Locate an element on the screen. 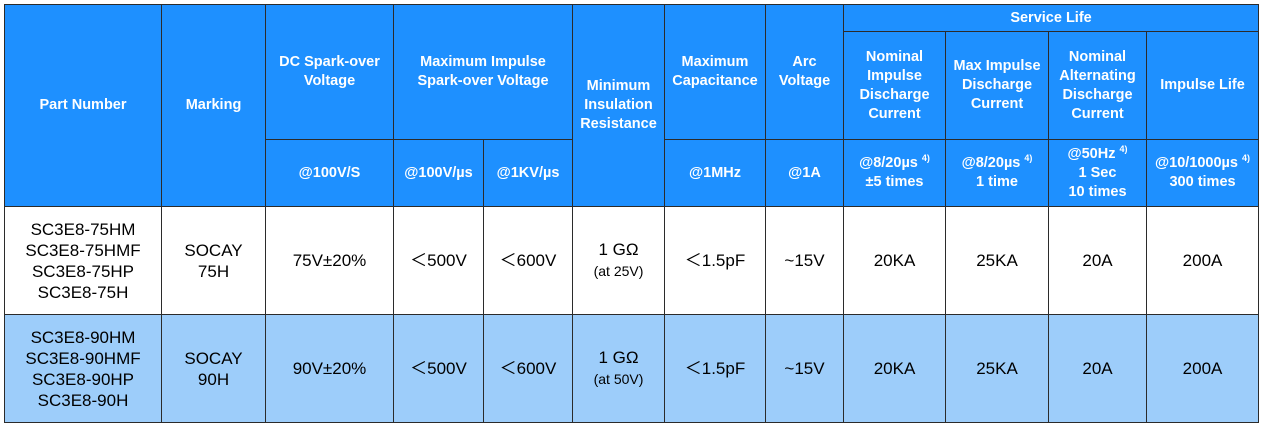  header-nominal-alternating: Nominal Alternating Discharge Current is located at coordinates (1097, 85).